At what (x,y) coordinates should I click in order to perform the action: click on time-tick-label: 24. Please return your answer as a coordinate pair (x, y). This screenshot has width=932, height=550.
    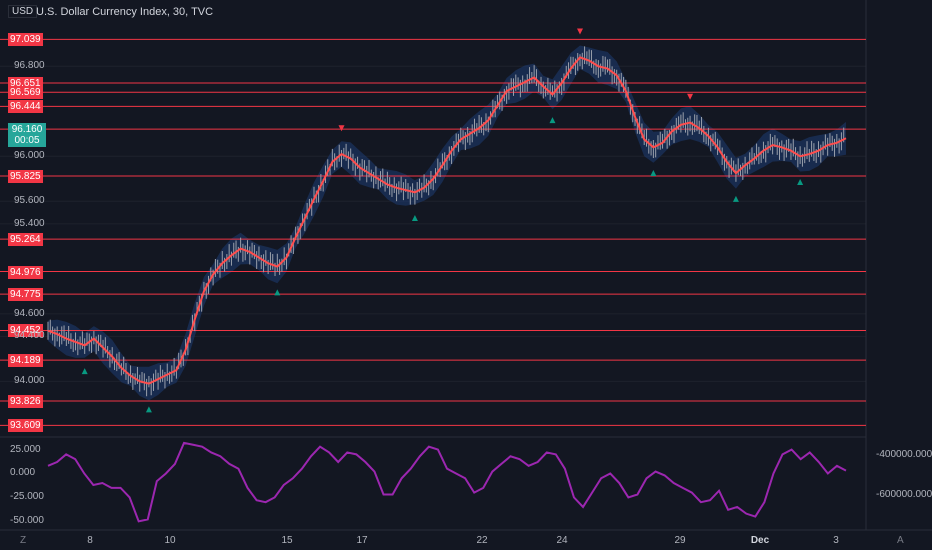
    Looking at the image, I should click on (562, 540).